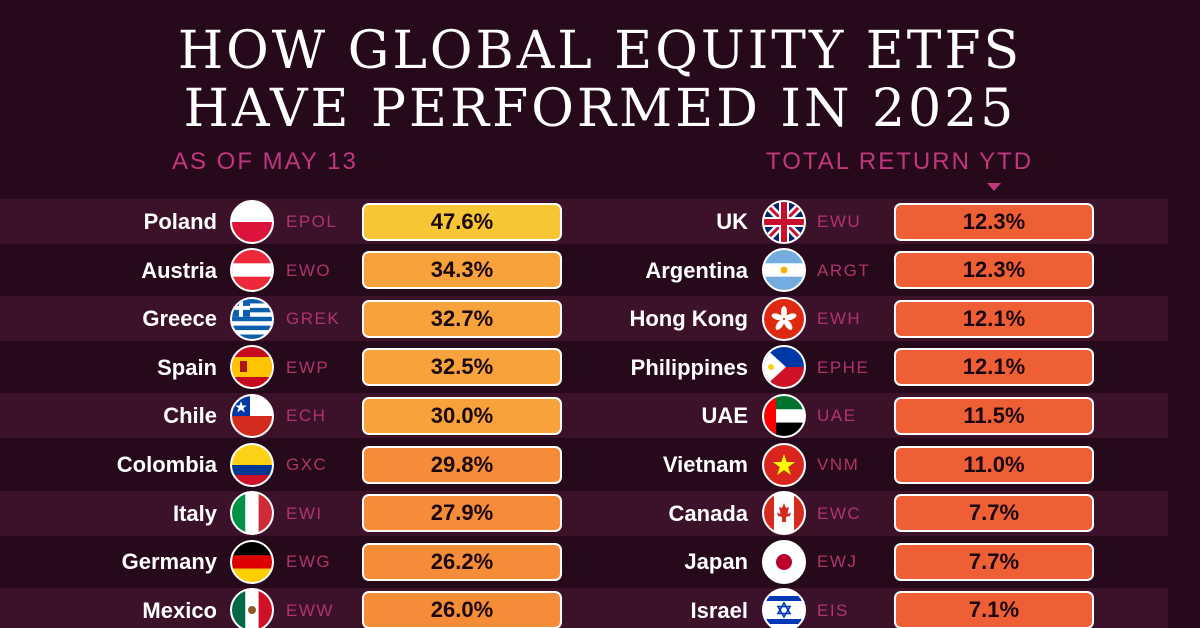 Image resolution: width=1200 pixels, height=628 pixels. What do you see at coordinates (462, 367) in the screenshot?
I see `return-value-spain: 32.5%` at bounding box center [462, 367].